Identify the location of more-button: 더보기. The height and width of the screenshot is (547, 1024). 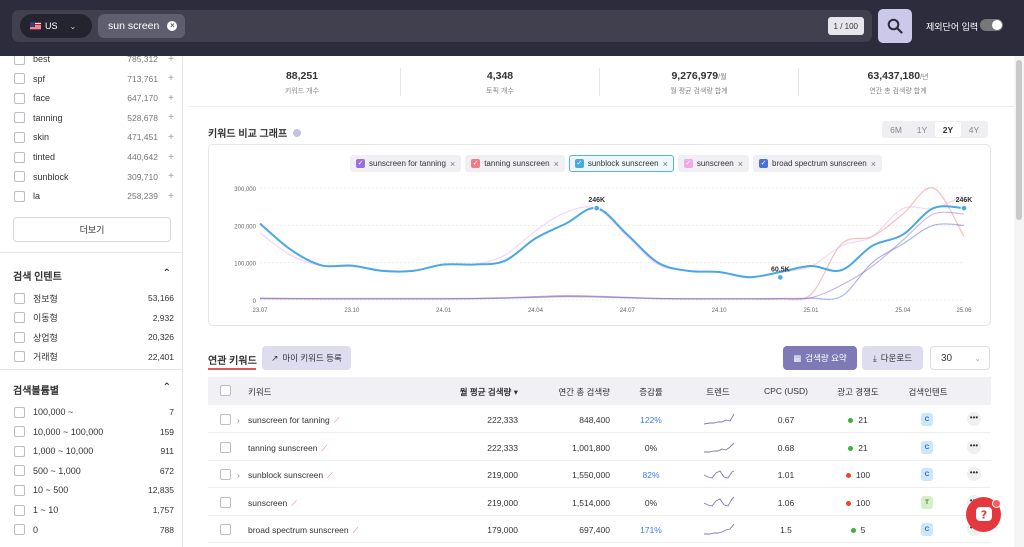
(92, 229).